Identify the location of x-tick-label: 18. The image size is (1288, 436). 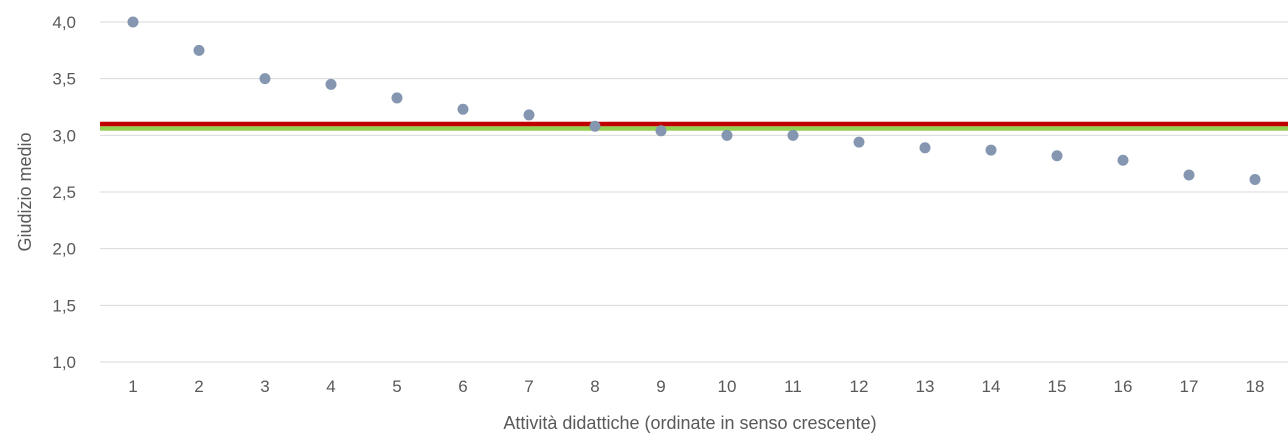
(1255, 386).